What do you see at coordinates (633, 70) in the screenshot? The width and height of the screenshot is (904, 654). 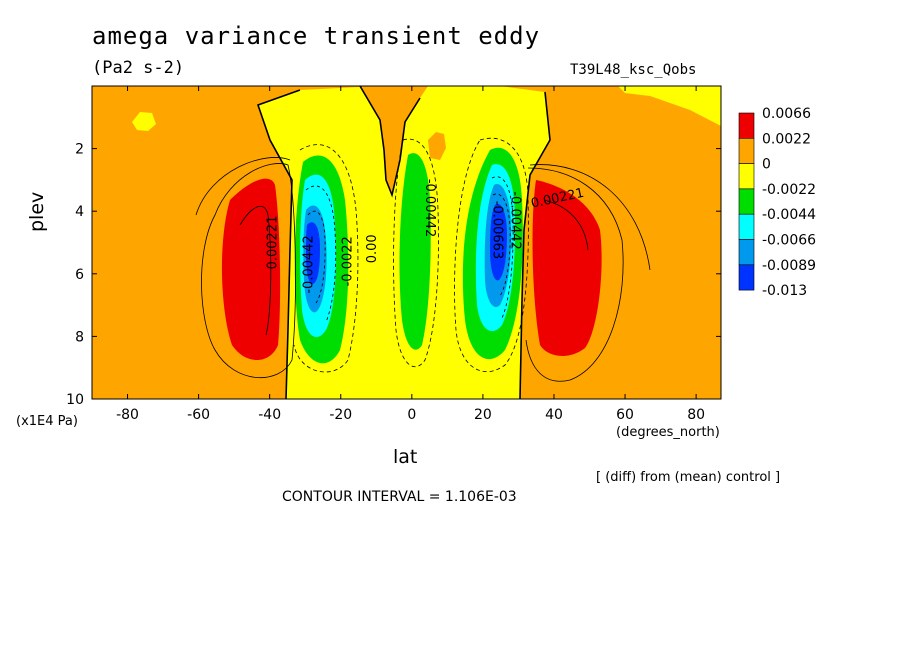 I see `run-name: T39L48_ksc_Qobs` at bounding box center [633, 70].